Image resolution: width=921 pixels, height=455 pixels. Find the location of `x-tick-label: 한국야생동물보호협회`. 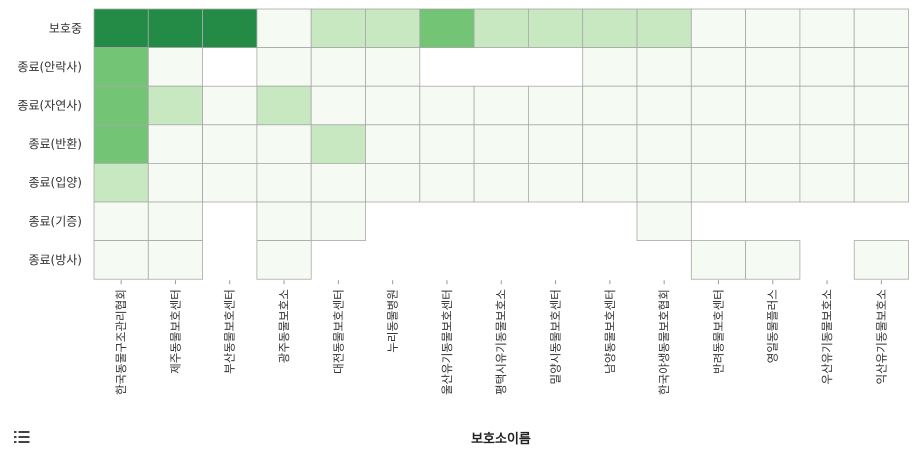

x-tick-label: 한국야생동물보호협회 is located at coordinates (664, 342).